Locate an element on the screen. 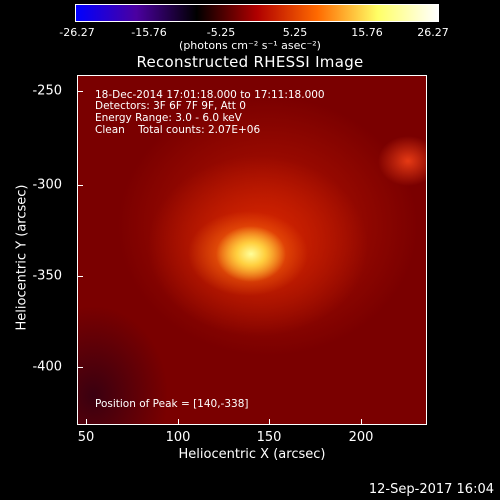 This screenshot has height=500, width=500. x-tick-label: 200 is located at coordinates (361, 437).